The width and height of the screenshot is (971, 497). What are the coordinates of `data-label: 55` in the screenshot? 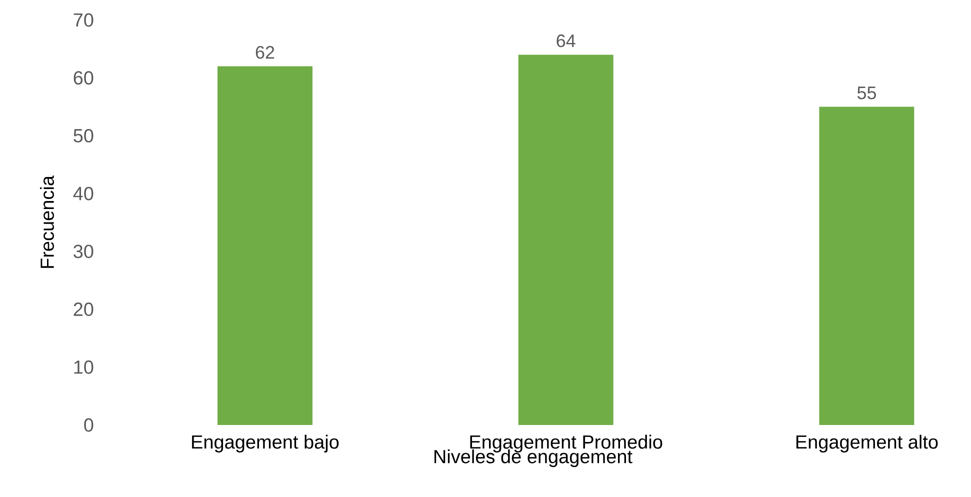 It's located at (866, 93).